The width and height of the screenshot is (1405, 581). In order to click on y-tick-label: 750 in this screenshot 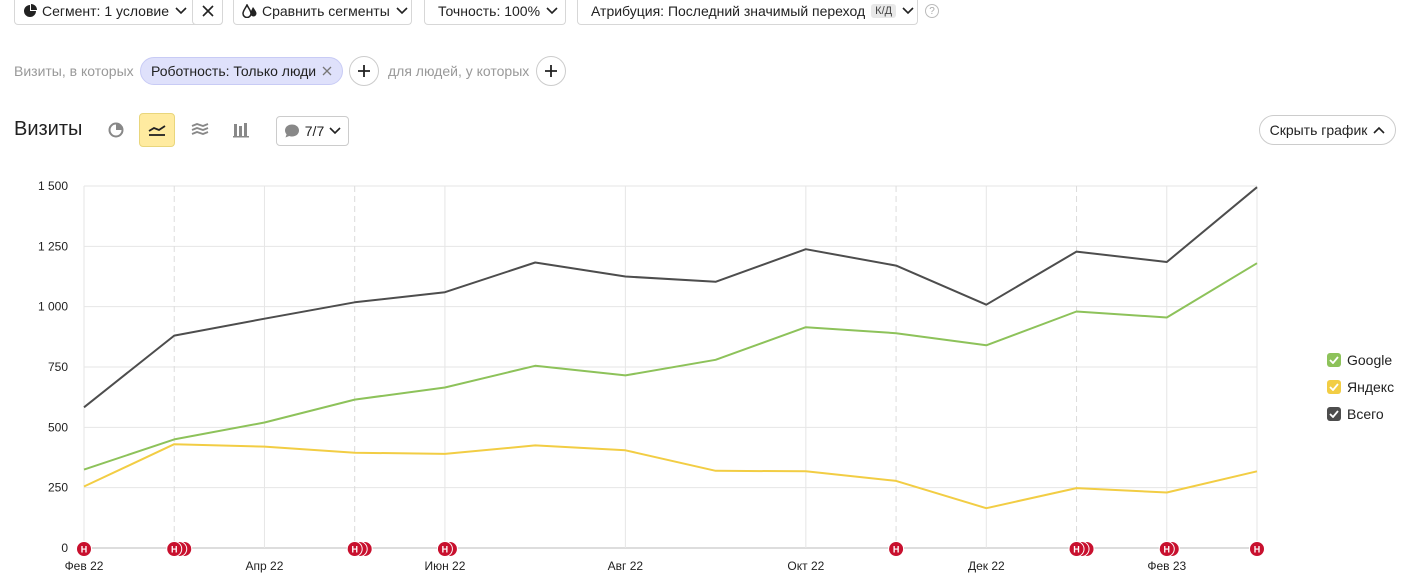, I will do `click(58, 367)`.